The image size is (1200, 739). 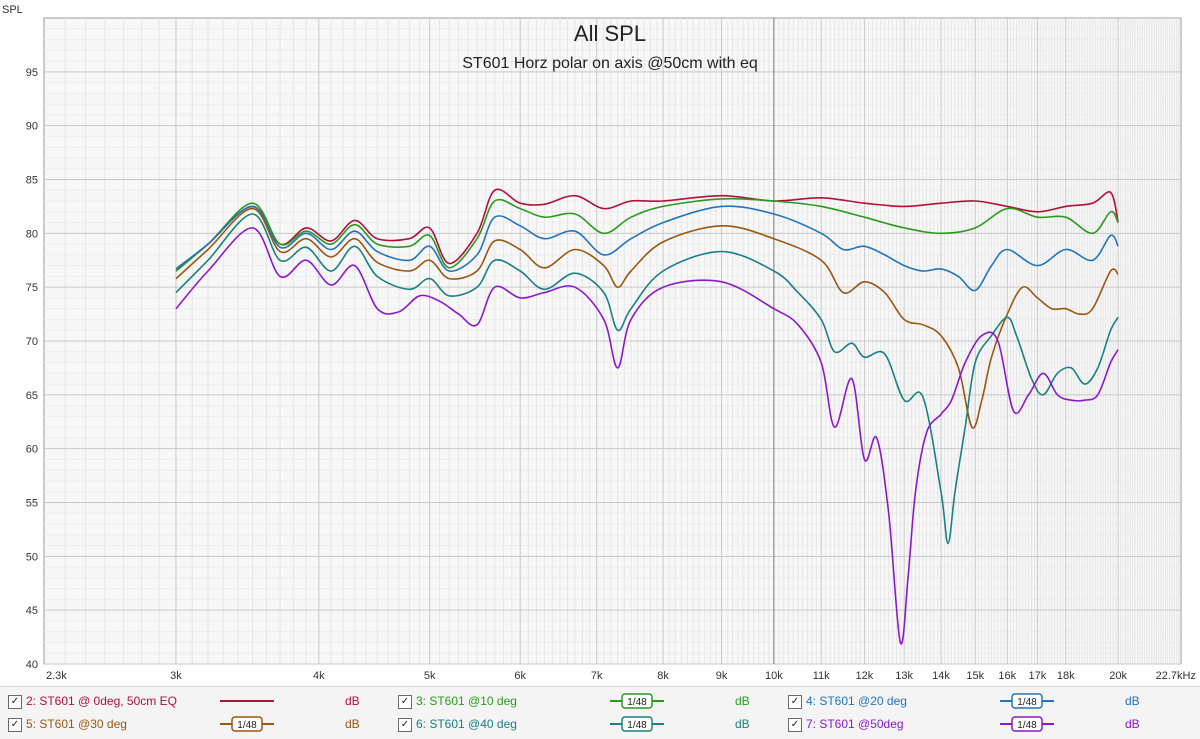 I want to click on y-tick-label: 80, so click(x=32, y=234).